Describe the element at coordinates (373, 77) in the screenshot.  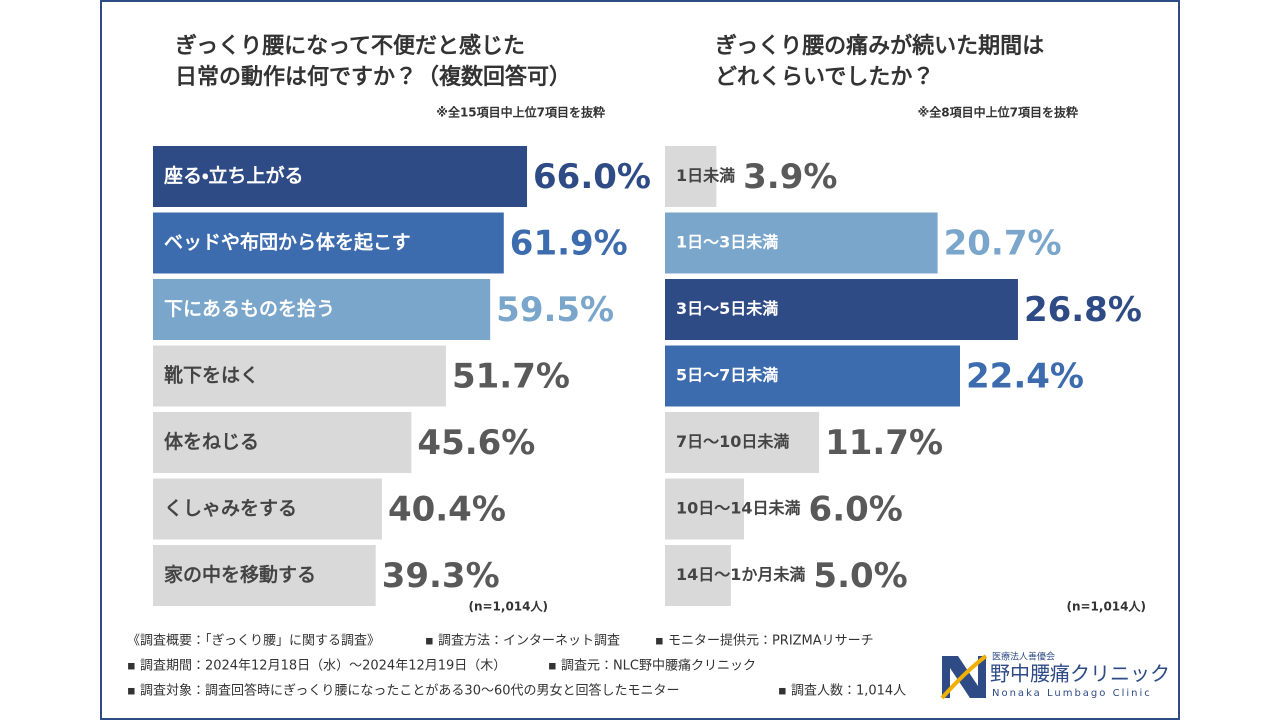
I see `chart-title: 日常の動作は何ですか？（複数回答可）` at that location.